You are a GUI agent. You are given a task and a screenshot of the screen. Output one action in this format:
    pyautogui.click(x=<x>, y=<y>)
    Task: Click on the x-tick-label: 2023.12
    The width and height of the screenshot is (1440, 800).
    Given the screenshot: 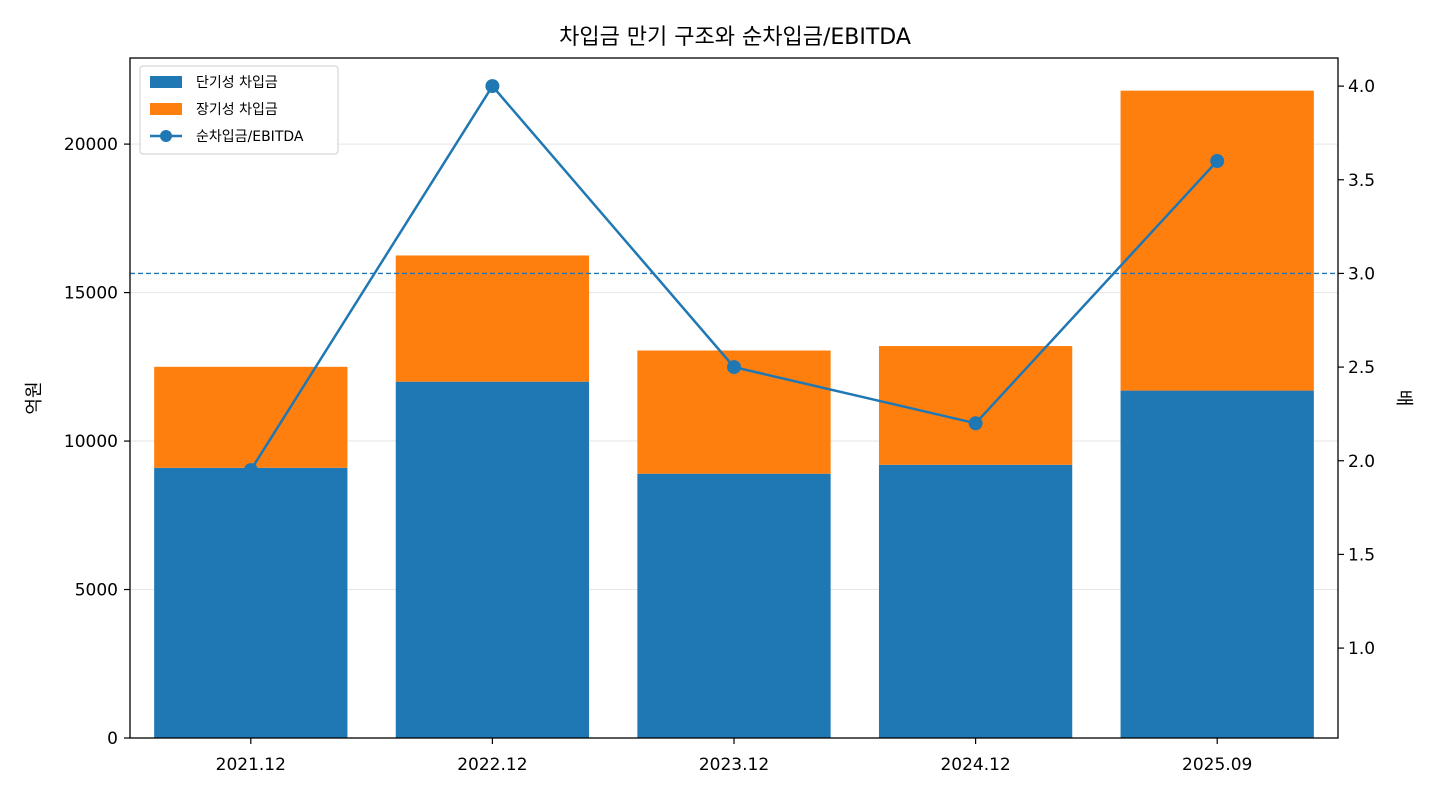 What is the action you would take?
    pyautogui.click(x=734, y=765)
    